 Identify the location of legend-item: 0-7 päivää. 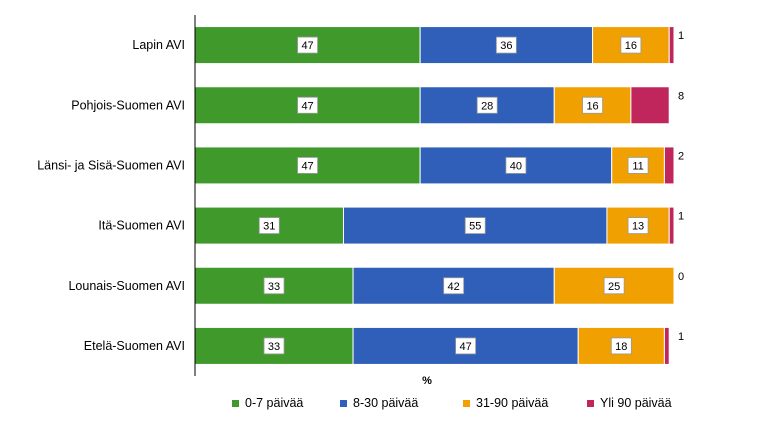
(267, 403).